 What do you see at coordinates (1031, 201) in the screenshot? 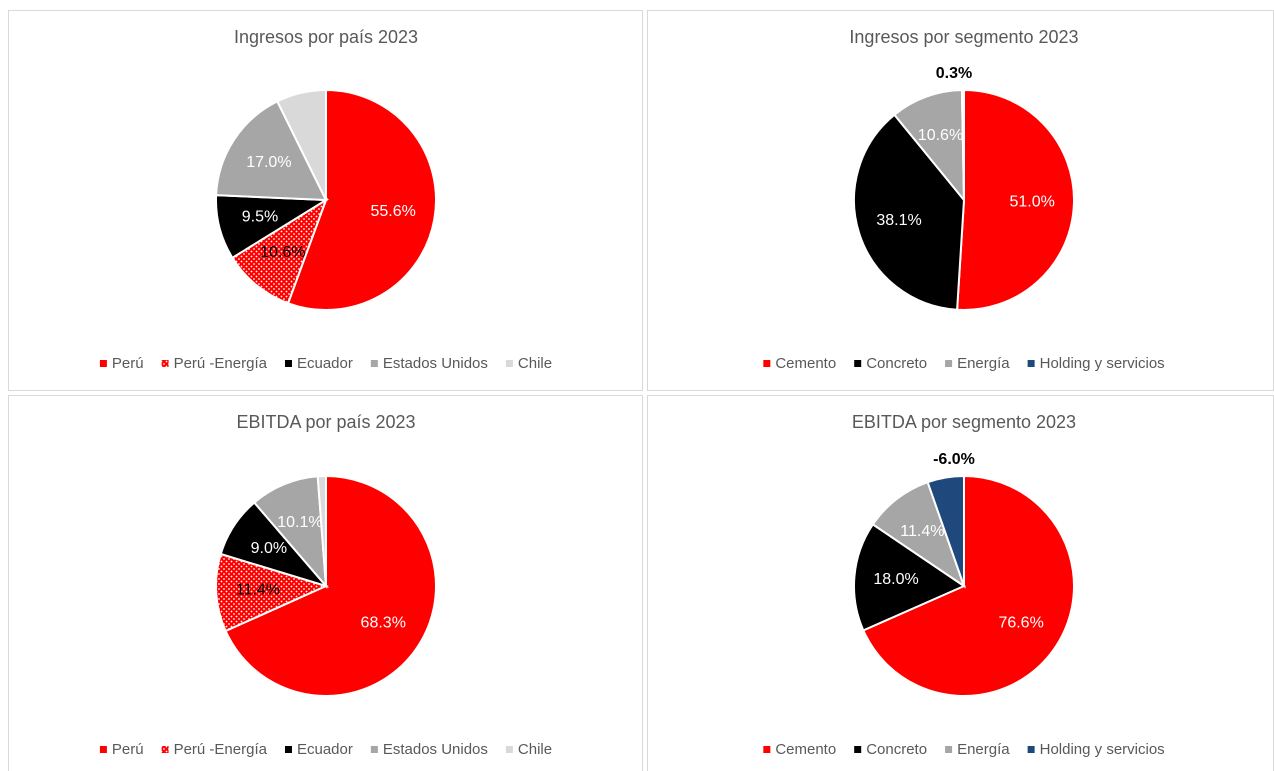
I see `data-label: 51.0%` at bounding box center [1031, 201].